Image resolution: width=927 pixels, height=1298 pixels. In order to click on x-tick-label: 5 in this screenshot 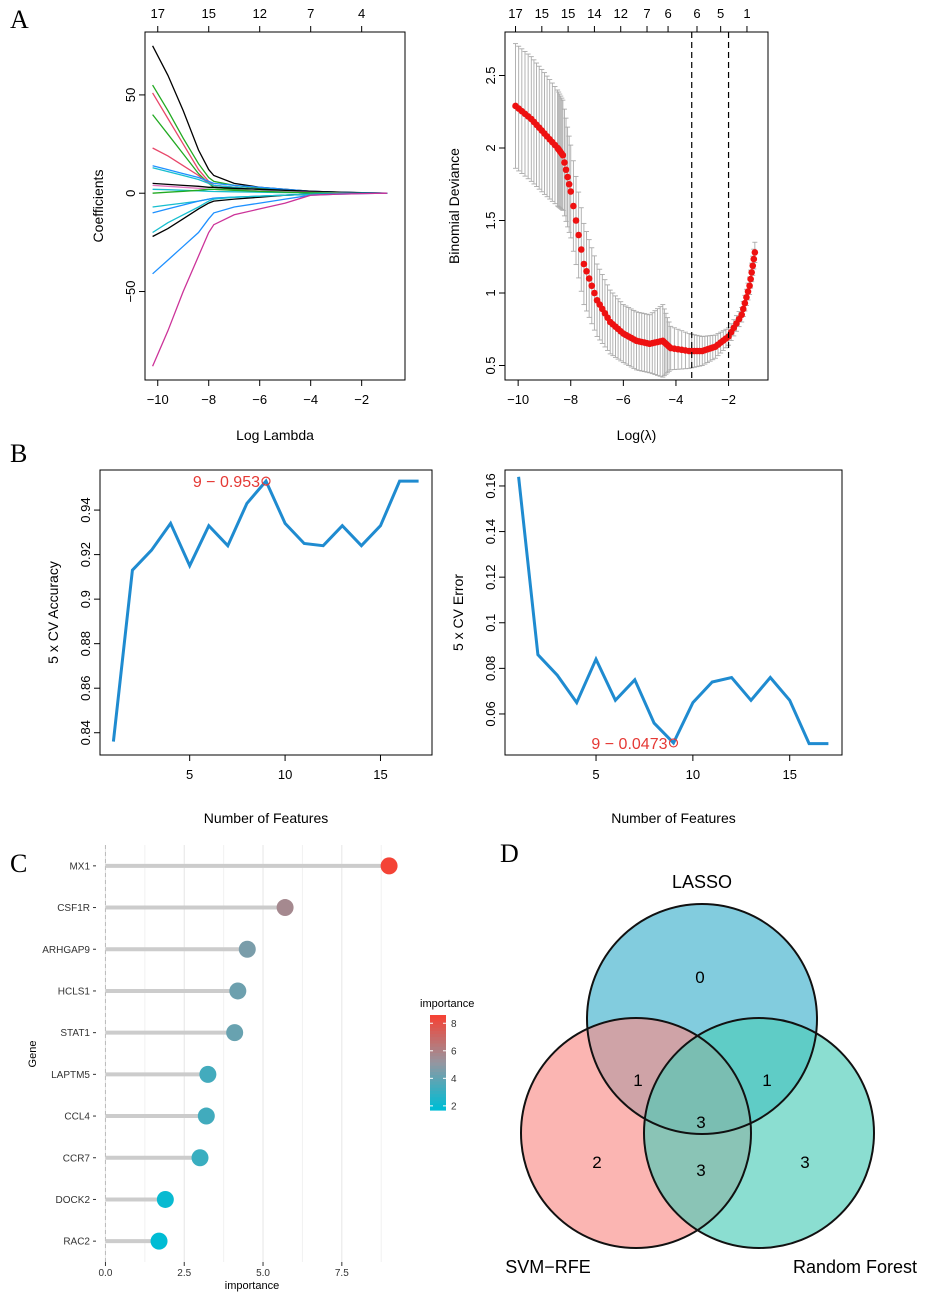, I will do `click(595, 774)`.